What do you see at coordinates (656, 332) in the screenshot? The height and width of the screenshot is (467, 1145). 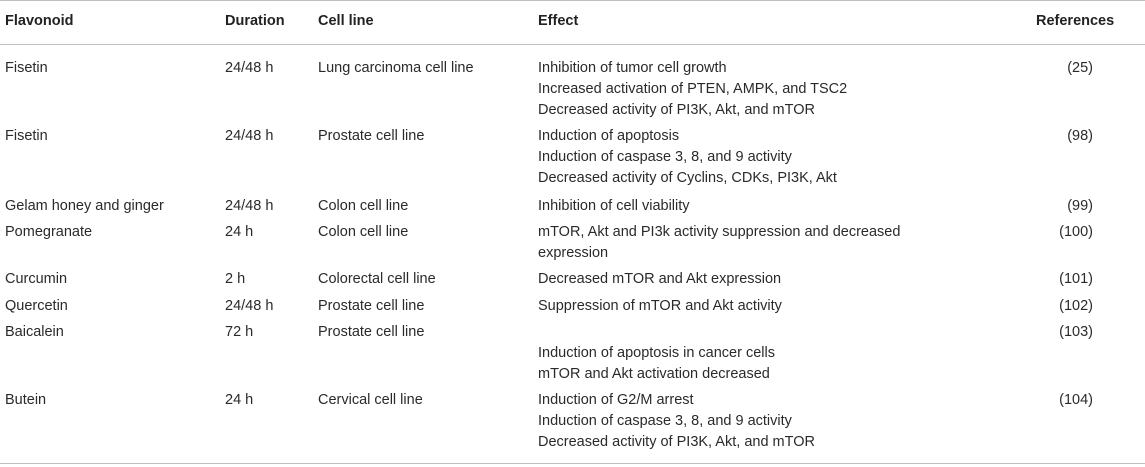 I see `effect-line` at bounding box center [656, 332].